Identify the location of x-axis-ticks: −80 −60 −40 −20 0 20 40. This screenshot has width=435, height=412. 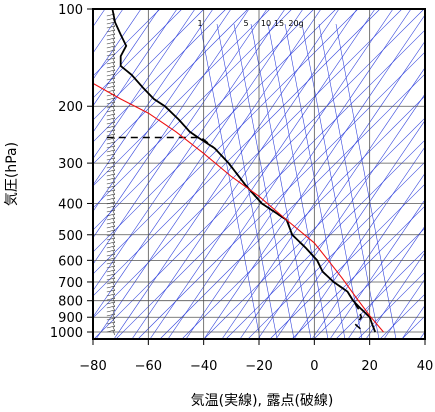
(256, 356).